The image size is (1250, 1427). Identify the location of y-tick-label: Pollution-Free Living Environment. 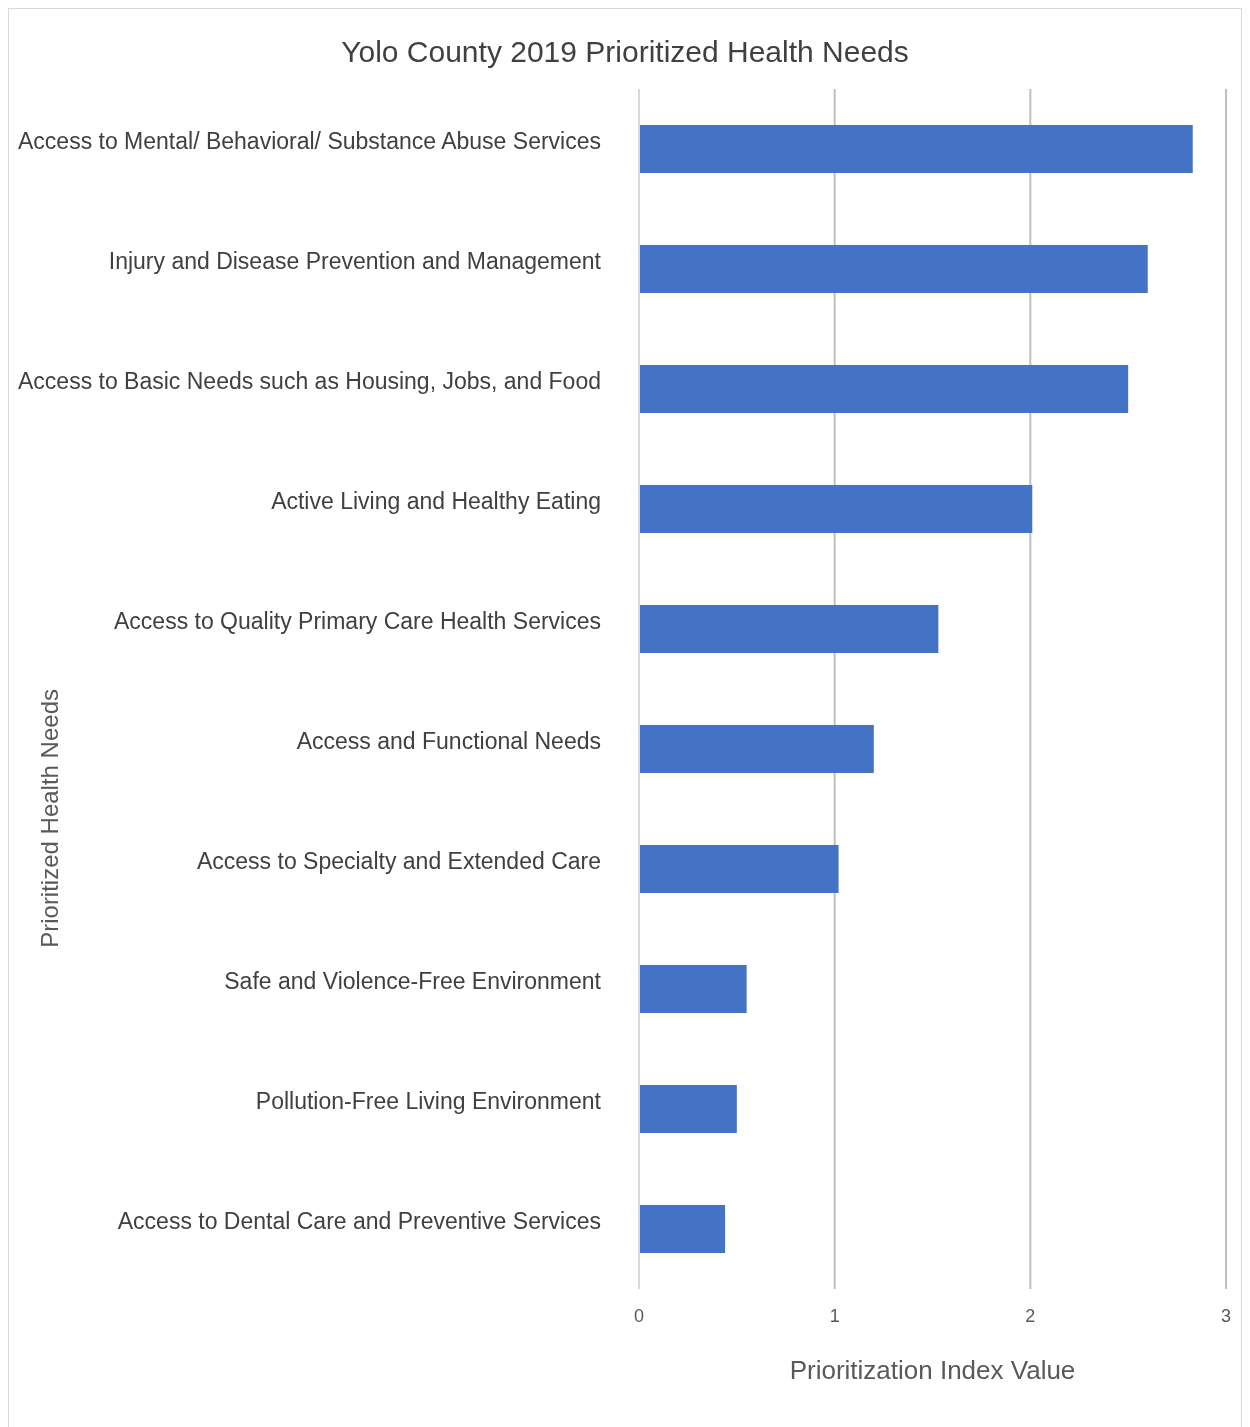
(428, 1101).